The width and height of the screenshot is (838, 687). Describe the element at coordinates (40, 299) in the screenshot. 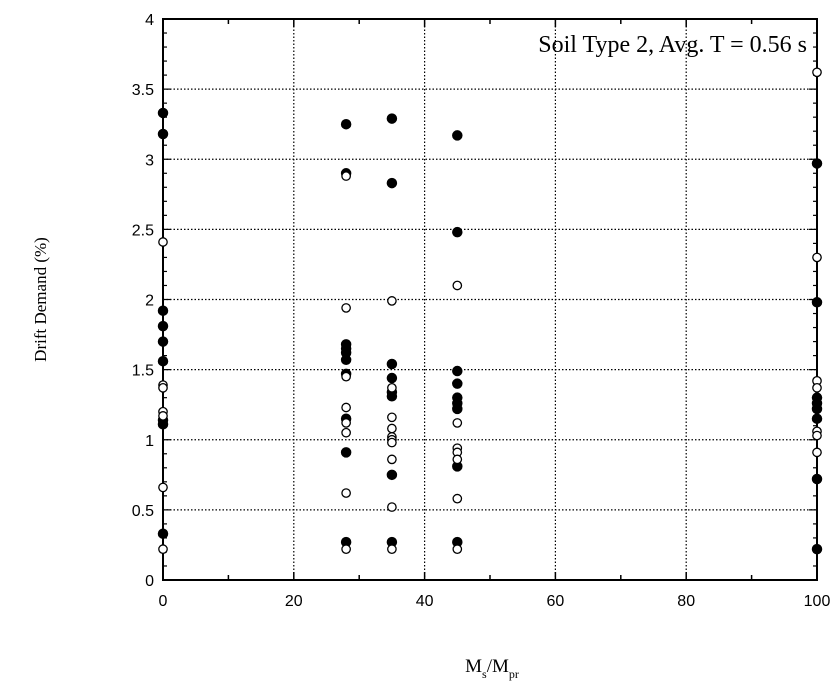

I see `y-axis-label: Drift Demand (%)` at that location.